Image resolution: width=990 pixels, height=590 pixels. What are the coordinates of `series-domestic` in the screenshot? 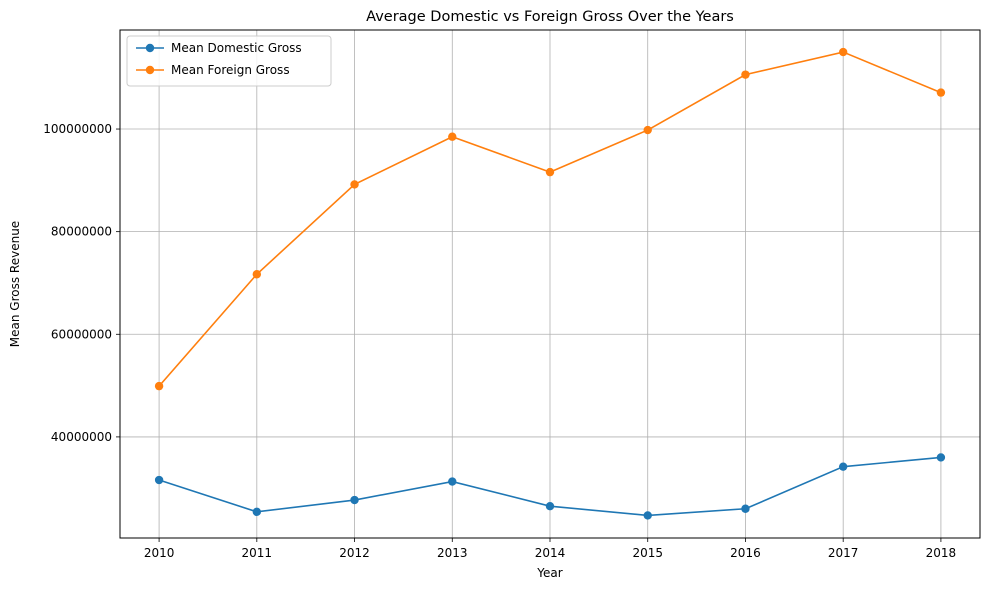 It's located at (550, 486).